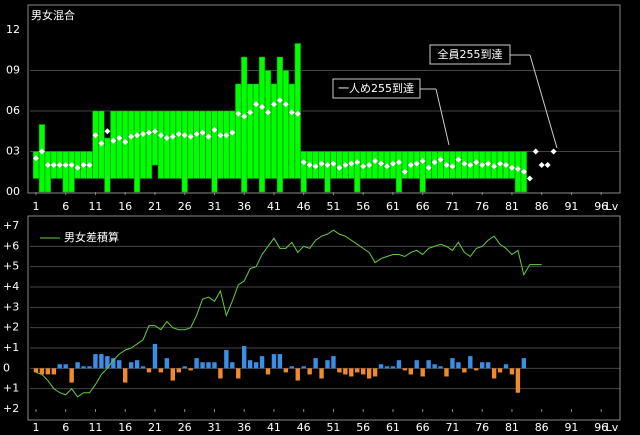 This screenshot has height=435, width=640. Describe the element at coordinates (91, 237) in the screenshot. I see `legend-label: 男女差積算` at that location.